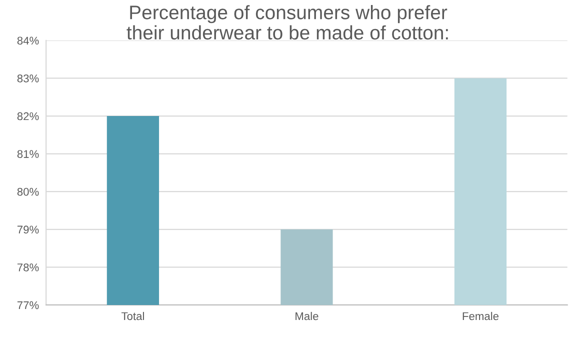 The height and width of the screenshot is (337, 576). Describe the element at coordinates (28, 40) in the screenshot. I see `y-tick-label: 84%` at that location.